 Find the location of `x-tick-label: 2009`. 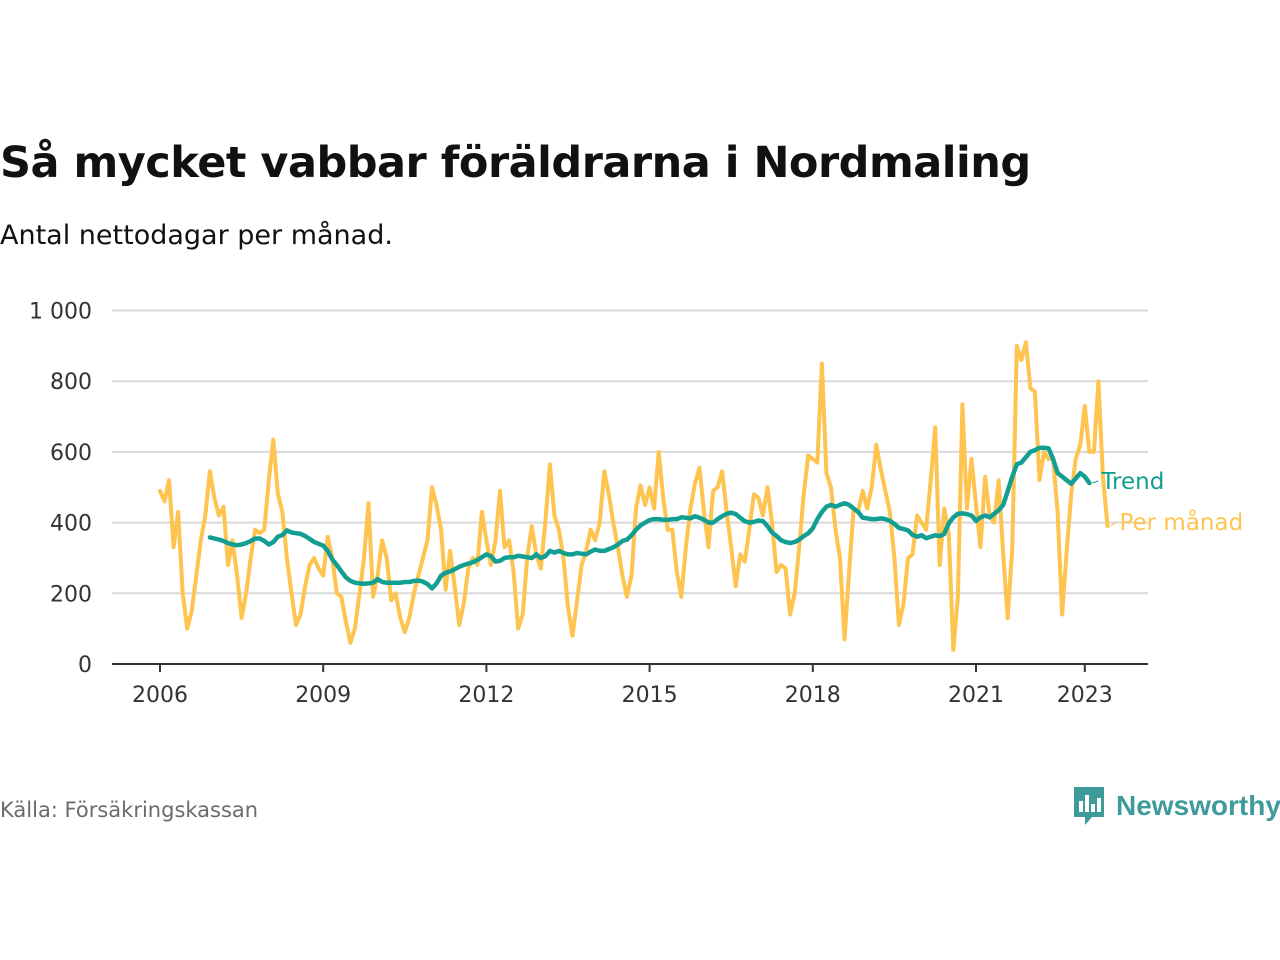

x-tick-label: 2009 is located at coordinates (323, 695).